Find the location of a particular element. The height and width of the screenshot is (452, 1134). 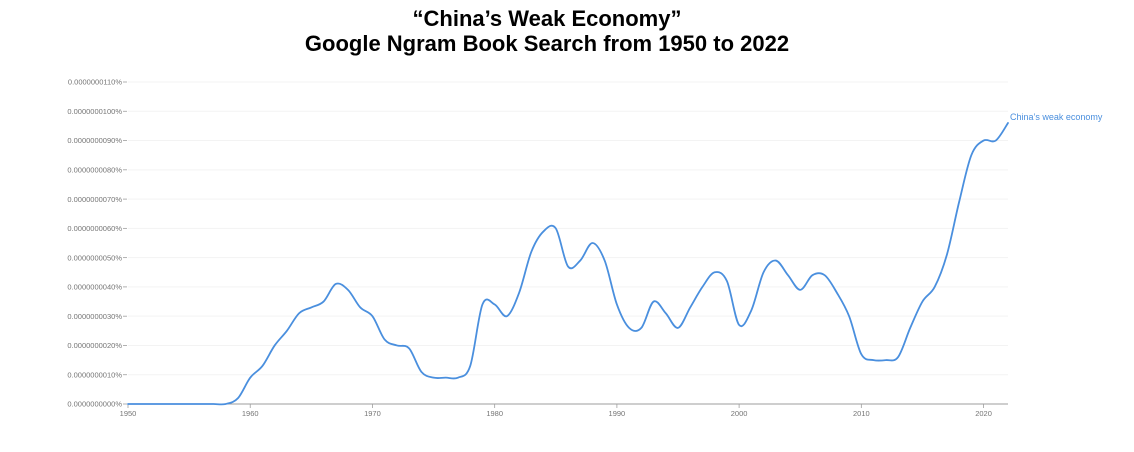

y-tick-label: 0.0000000110% is located at coordinates (95, 82).